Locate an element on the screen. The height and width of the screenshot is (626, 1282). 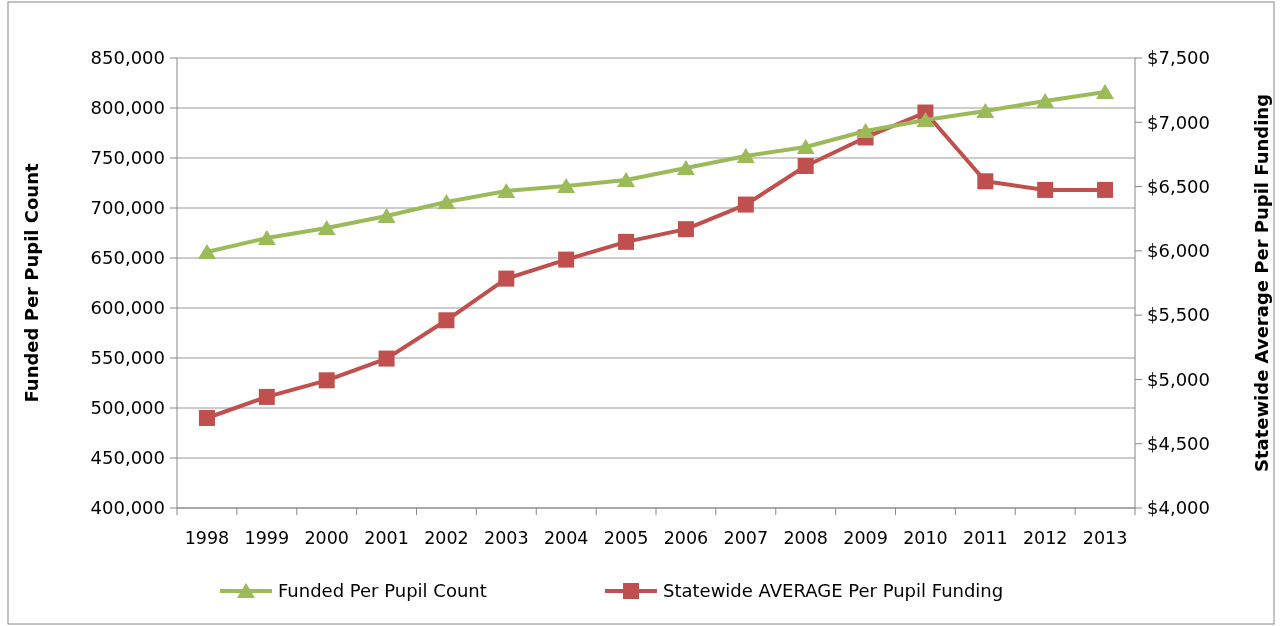
x-tick-label: 2008 is located at coordinates (805, 538).